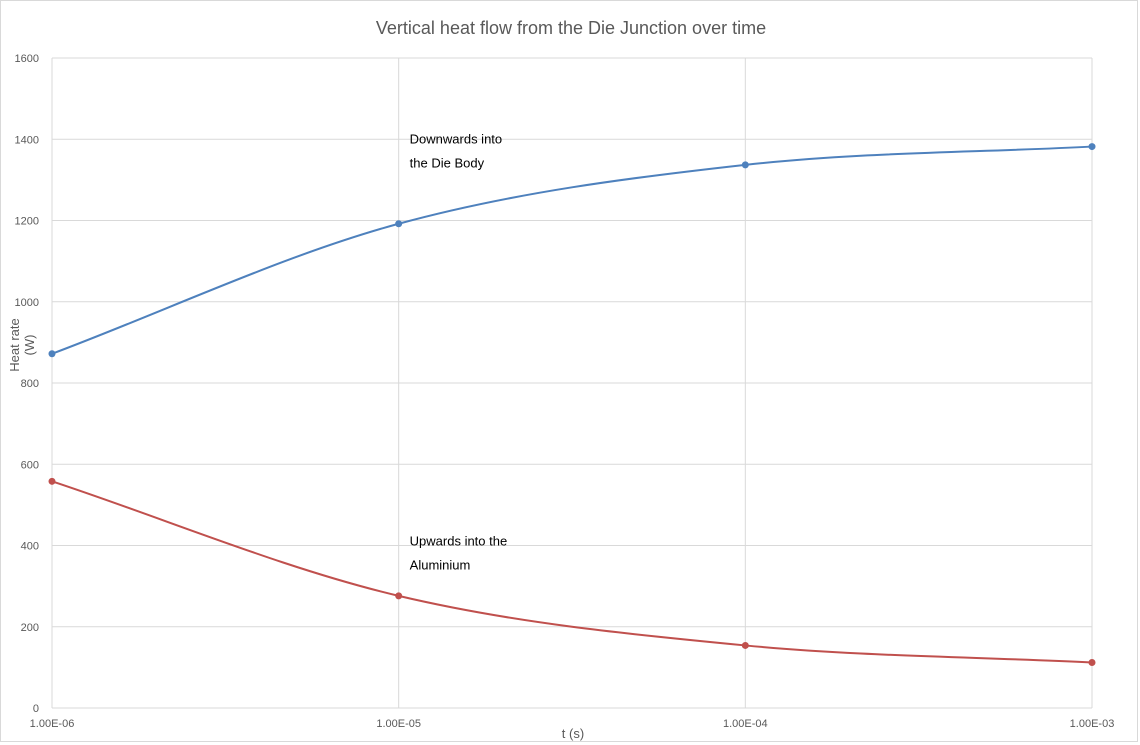 The width and height of the screenshot is (1140, 745). Describe the element at coordinates (440, 565) in the screenshot. I see `annotation-line: Aluminium` at that location.